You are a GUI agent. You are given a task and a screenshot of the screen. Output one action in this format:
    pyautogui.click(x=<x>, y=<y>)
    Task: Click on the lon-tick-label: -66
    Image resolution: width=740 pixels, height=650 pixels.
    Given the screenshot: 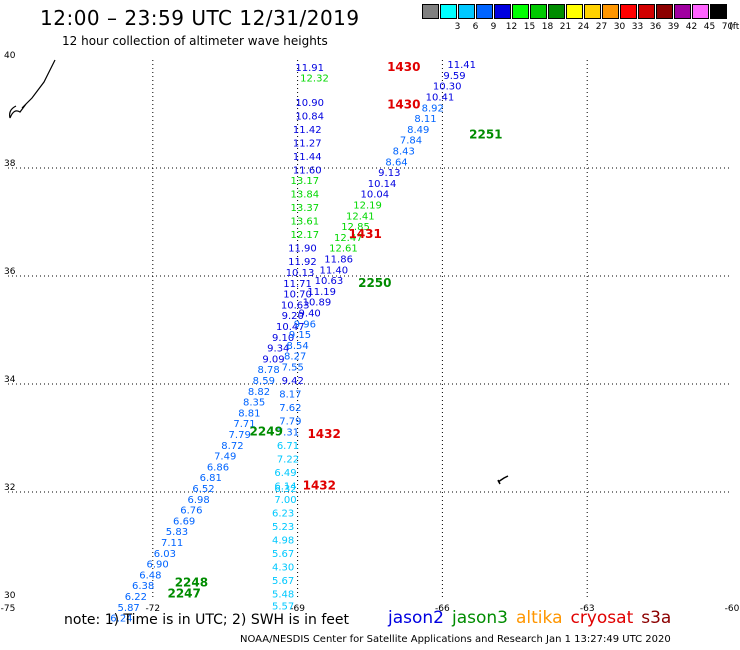 What is the action you would take?
    pyautogui.click(x=442, y=609)
    